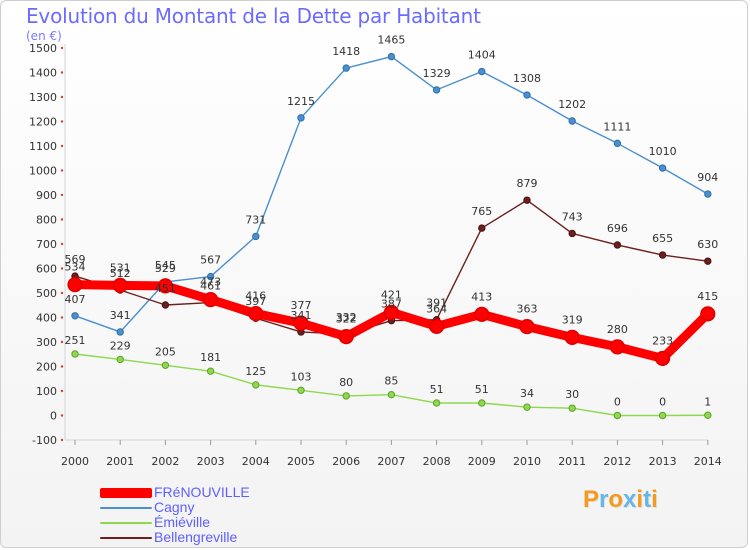  Describe the element at coordinates (391, 381) in the screenshot. I see `data-label-series-2: 85` at that location.